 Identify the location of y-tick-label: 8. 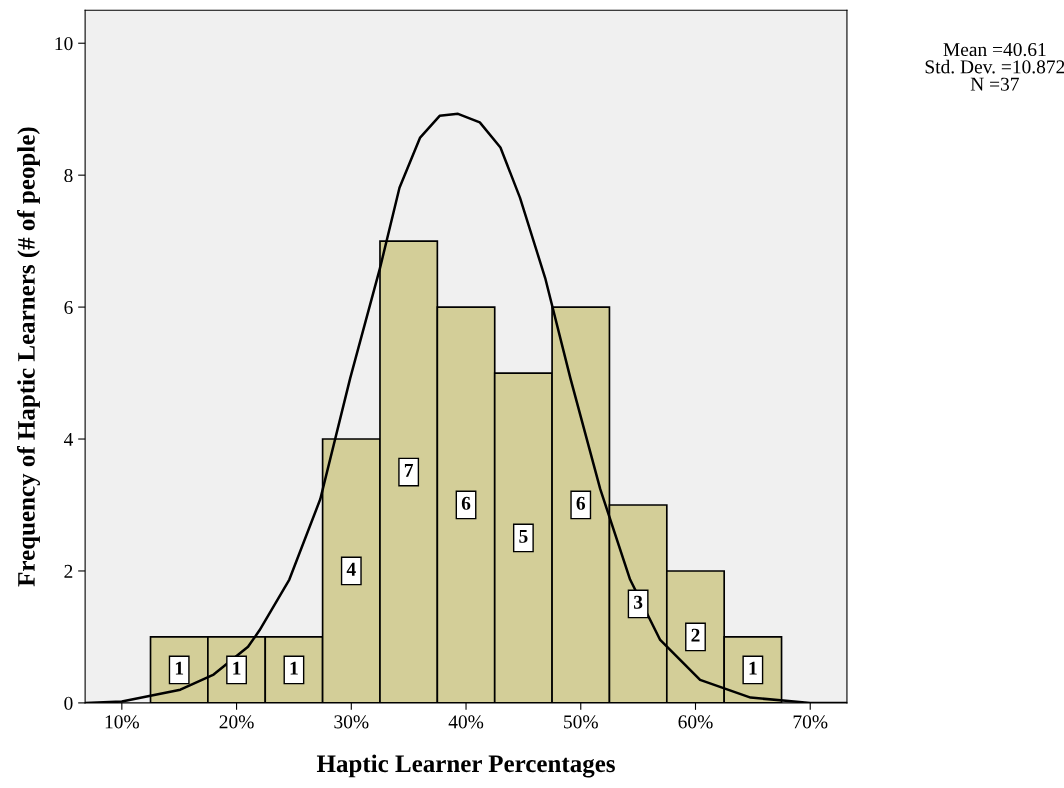
(68, 175).